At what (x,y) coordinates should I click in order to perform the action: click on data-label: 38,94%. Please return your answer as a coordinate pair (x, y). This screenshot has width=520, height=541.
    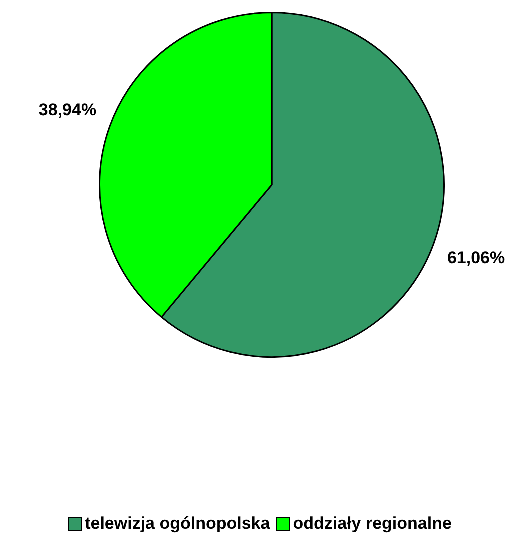
    Looking at the image, I should click on (67, 110).